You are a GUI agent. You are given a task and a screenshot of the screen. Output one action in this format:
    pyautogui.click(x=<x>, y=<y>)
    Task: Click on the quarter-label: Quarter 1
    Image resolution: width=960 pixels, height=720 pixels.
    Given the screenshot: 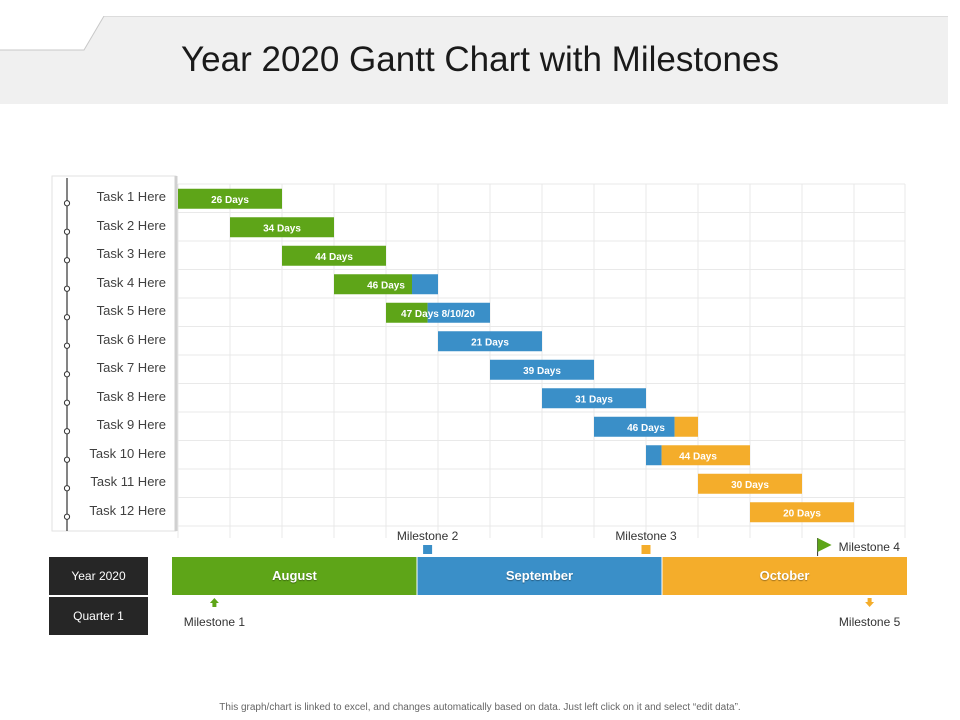 What is the action you would take?
    pyautogui.click(x=98, y=616)
    